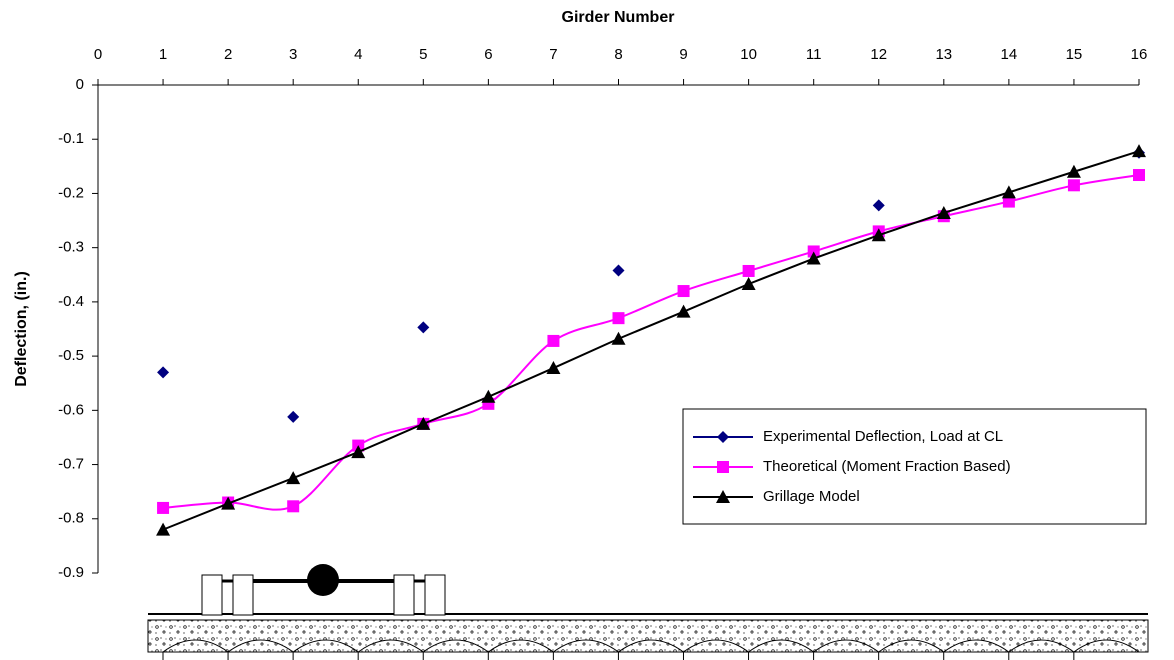 The height and width of the screenshot is (660, 1174). What do you see at coordinates (163, 54) in the screenshot?
I see `x-tick-label: 1` at bounding box center [163, 54].